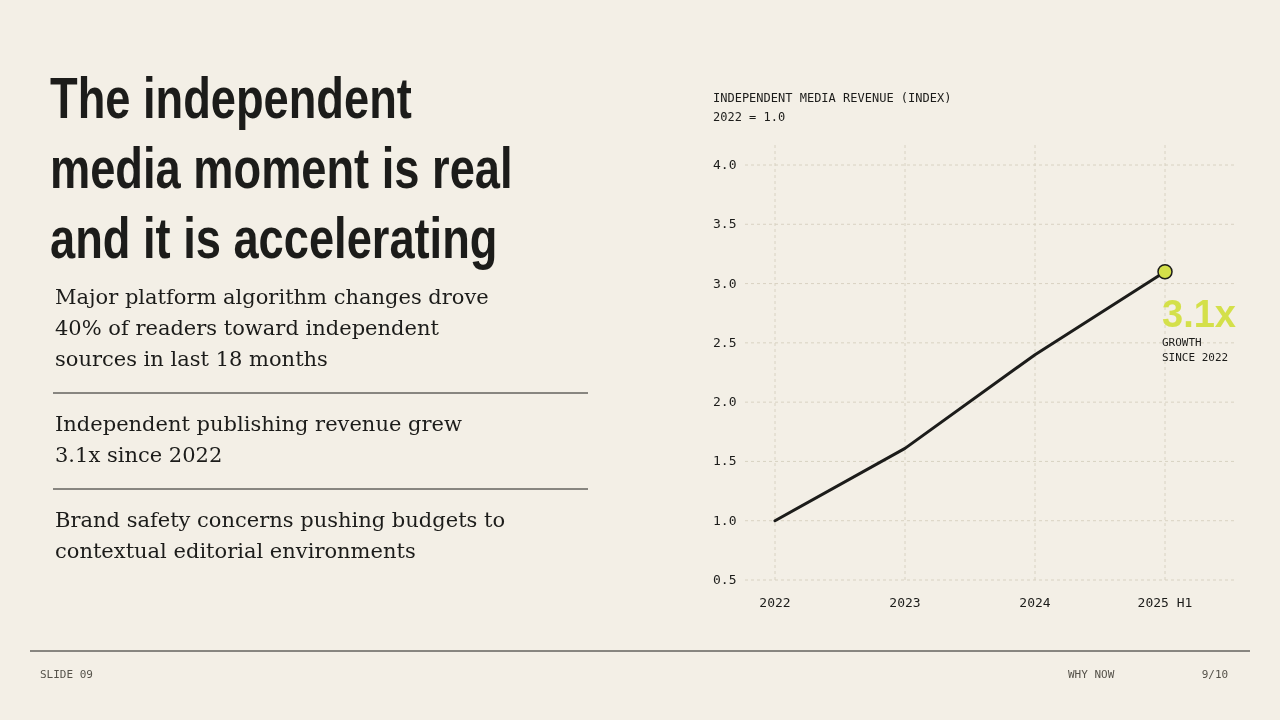 The width and height of the screenshot is (1280, 720). Describe the element at coordinates (66, 674) in the screenshot. I see `text: SLIDE 09` at that location.